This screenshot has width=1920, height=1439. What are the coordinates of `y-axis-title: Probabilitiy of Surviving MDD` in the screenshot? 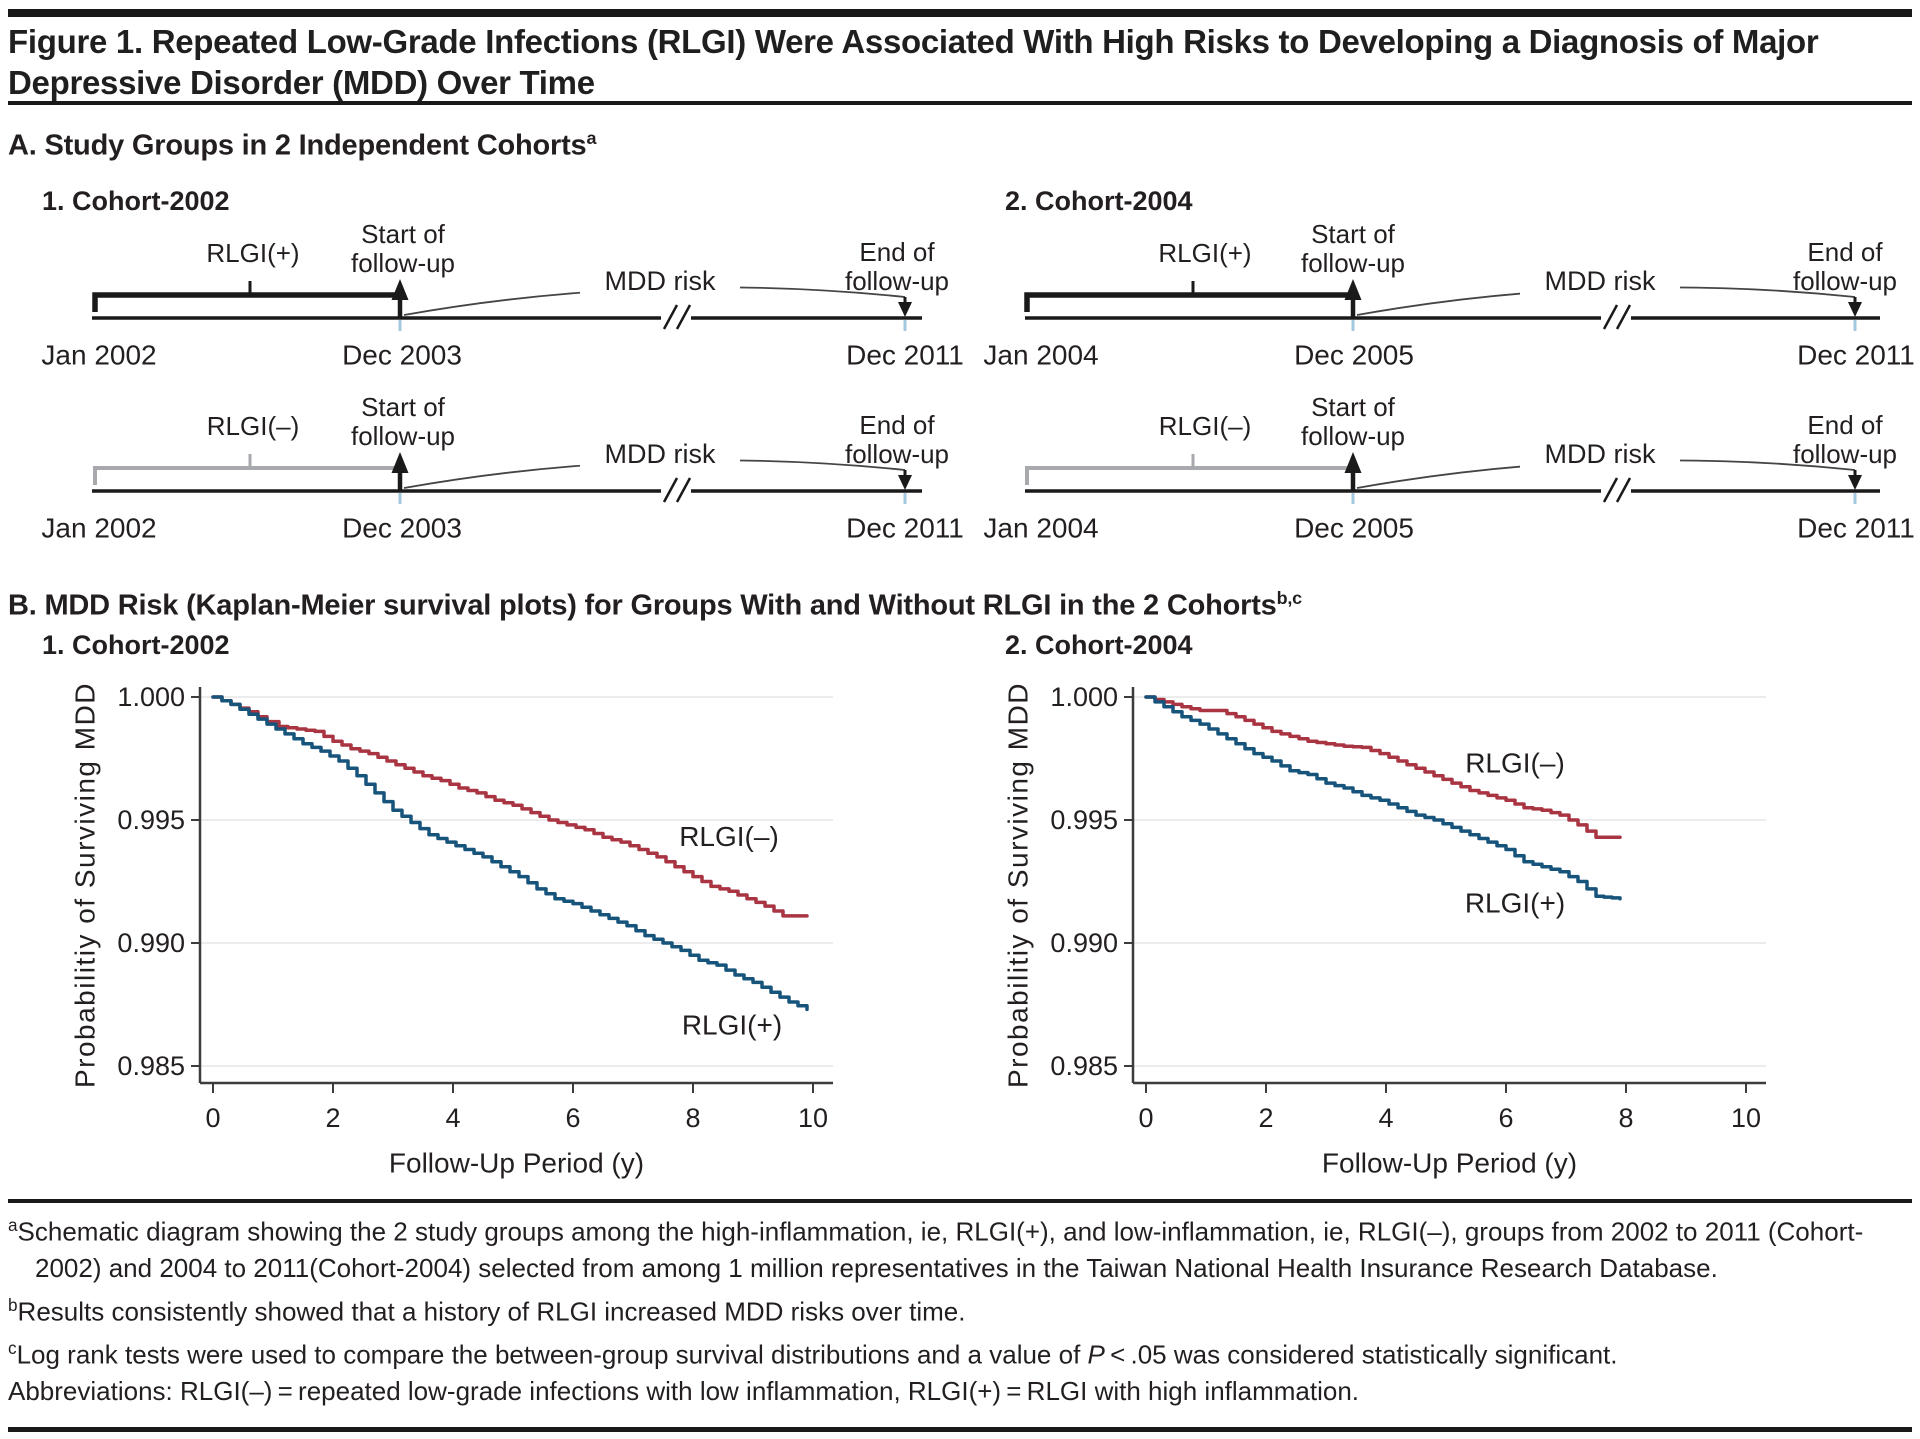 It's located at (1018, 885).